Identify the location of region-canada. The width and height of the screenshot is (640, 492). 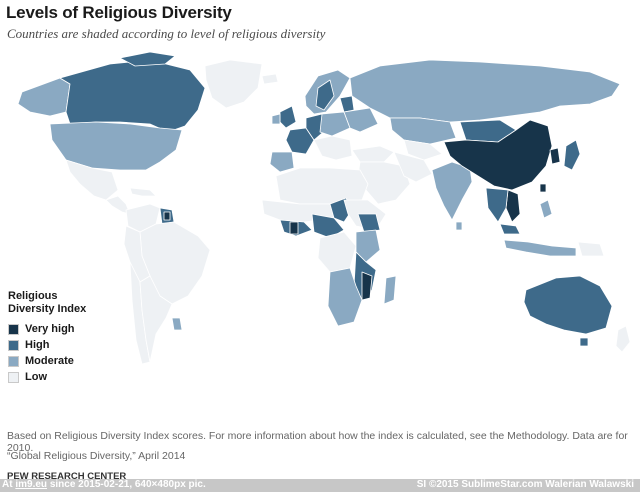
(132, 96).